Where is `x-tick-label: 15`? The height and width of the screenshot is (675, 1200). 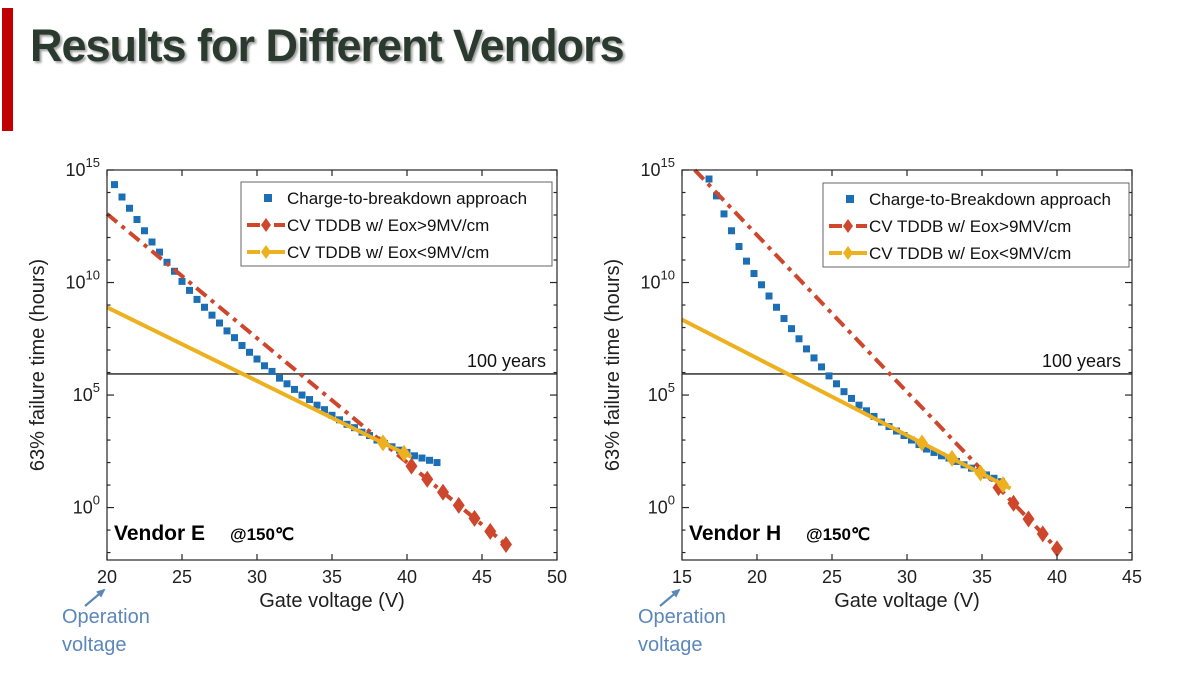 x-tick-label: 15 is located at coordinates (682, 577).